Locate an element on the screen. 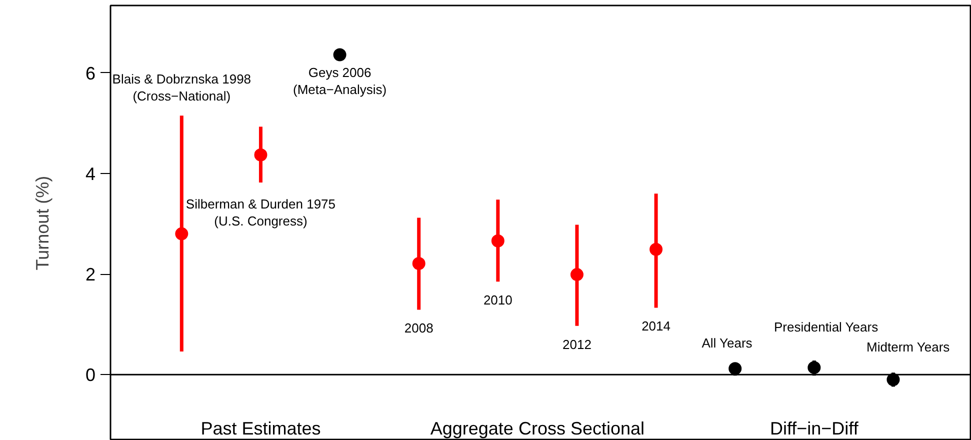 The image size is (971, 440). annotation: All Years is located at coordinates (727, 343).